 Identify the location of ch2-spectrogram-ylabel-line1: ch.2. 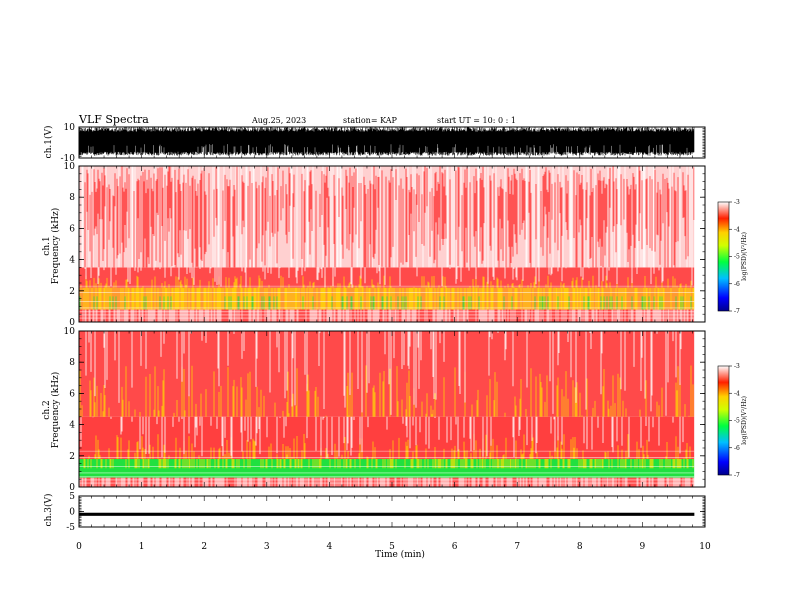
(47, 409).